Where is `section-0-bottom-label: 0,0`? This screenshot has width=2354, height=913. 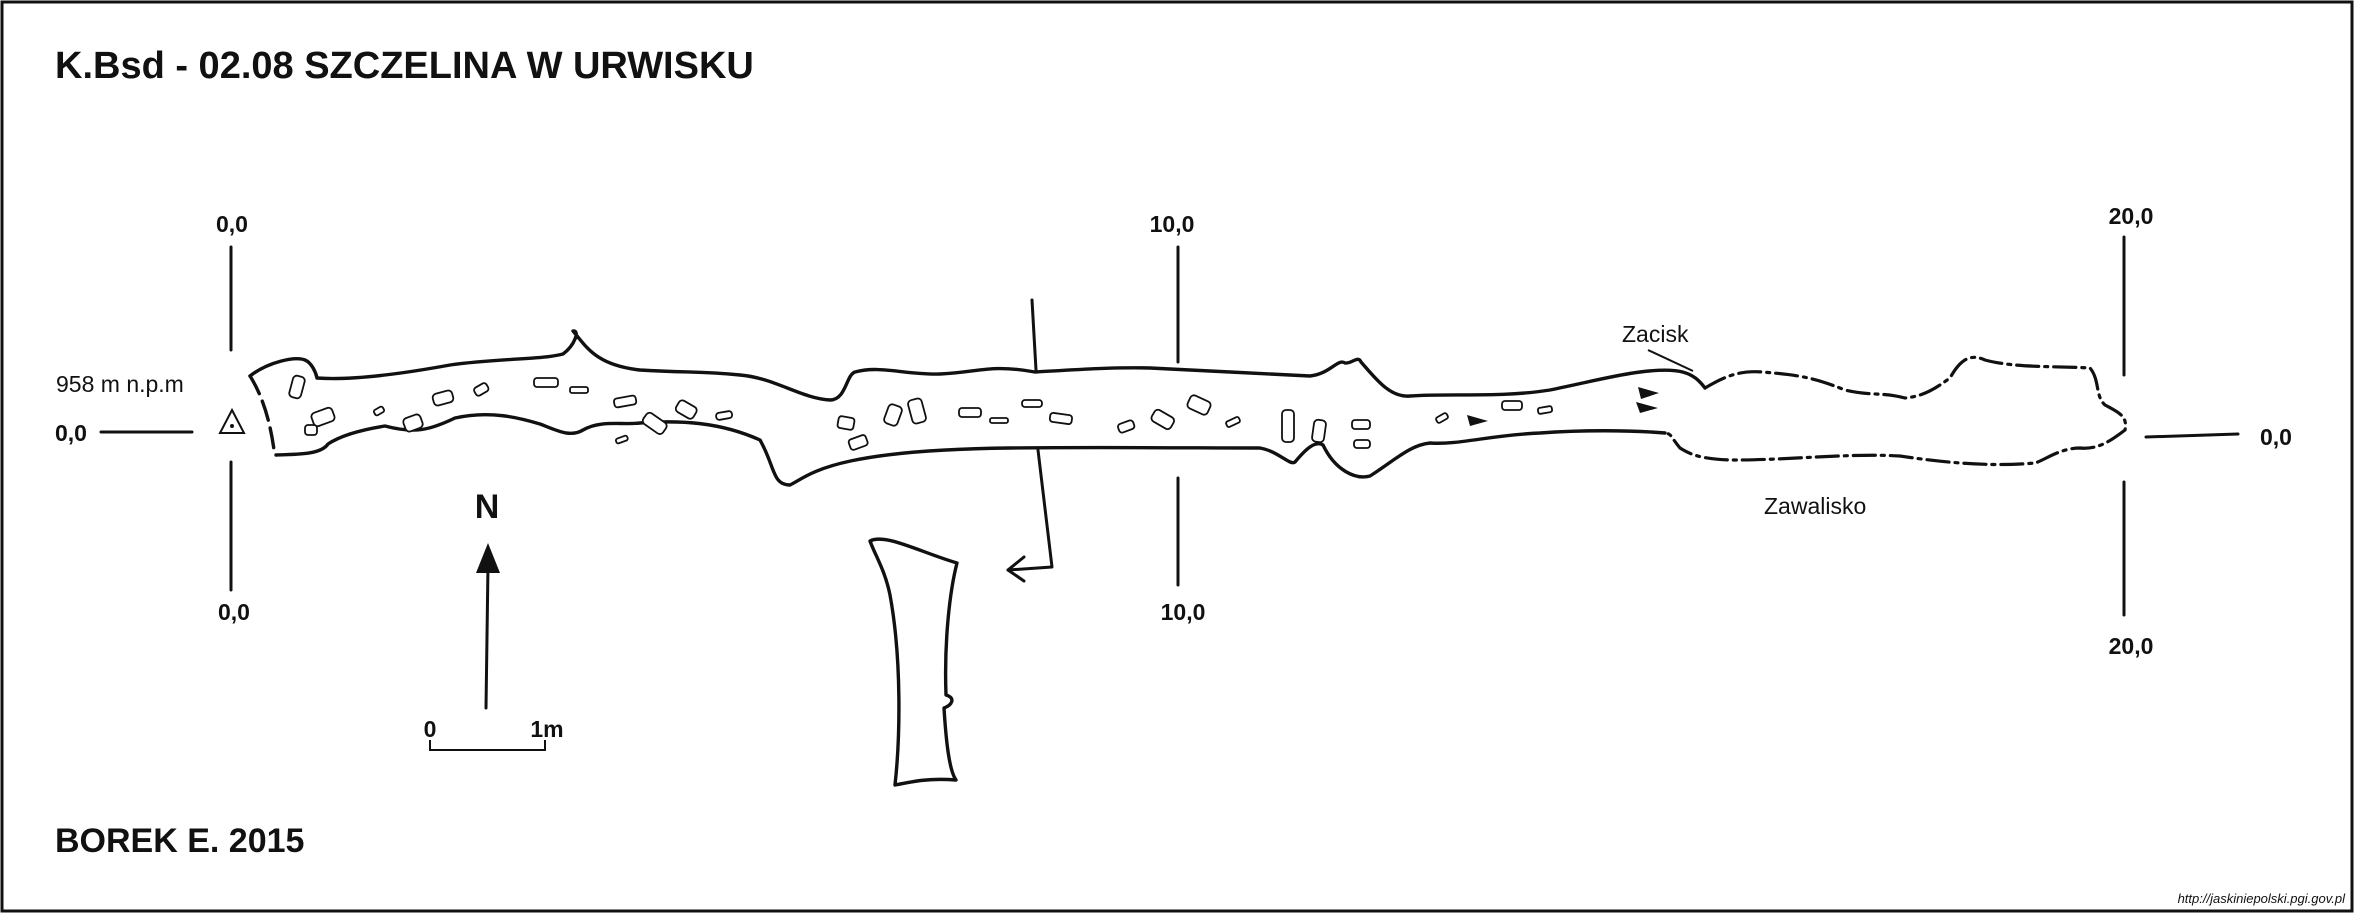
section-0-bottom-label: 0,0 is located at coordinates (234, 612).